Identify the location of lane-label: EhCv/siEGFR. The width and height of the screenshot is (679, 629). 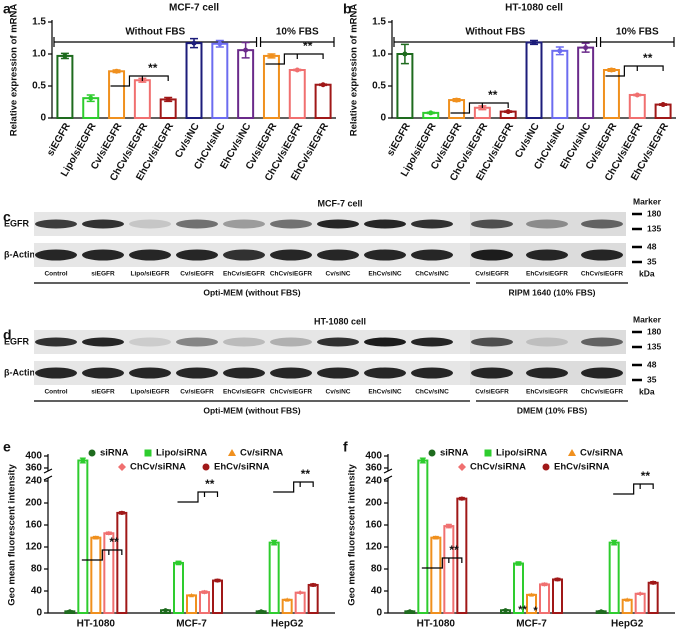
(547, 392).